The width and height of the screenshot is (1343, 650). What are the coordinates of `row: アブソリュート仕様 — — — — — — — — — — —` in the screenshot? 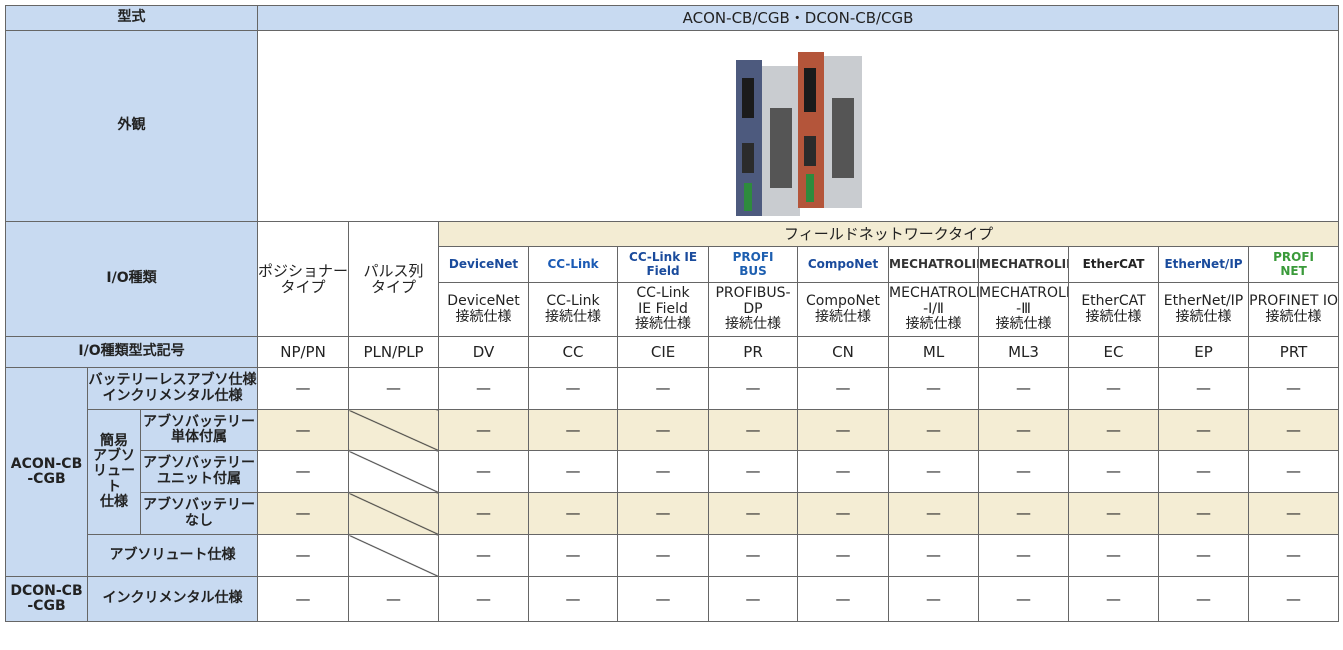 It's located at (673, 555).